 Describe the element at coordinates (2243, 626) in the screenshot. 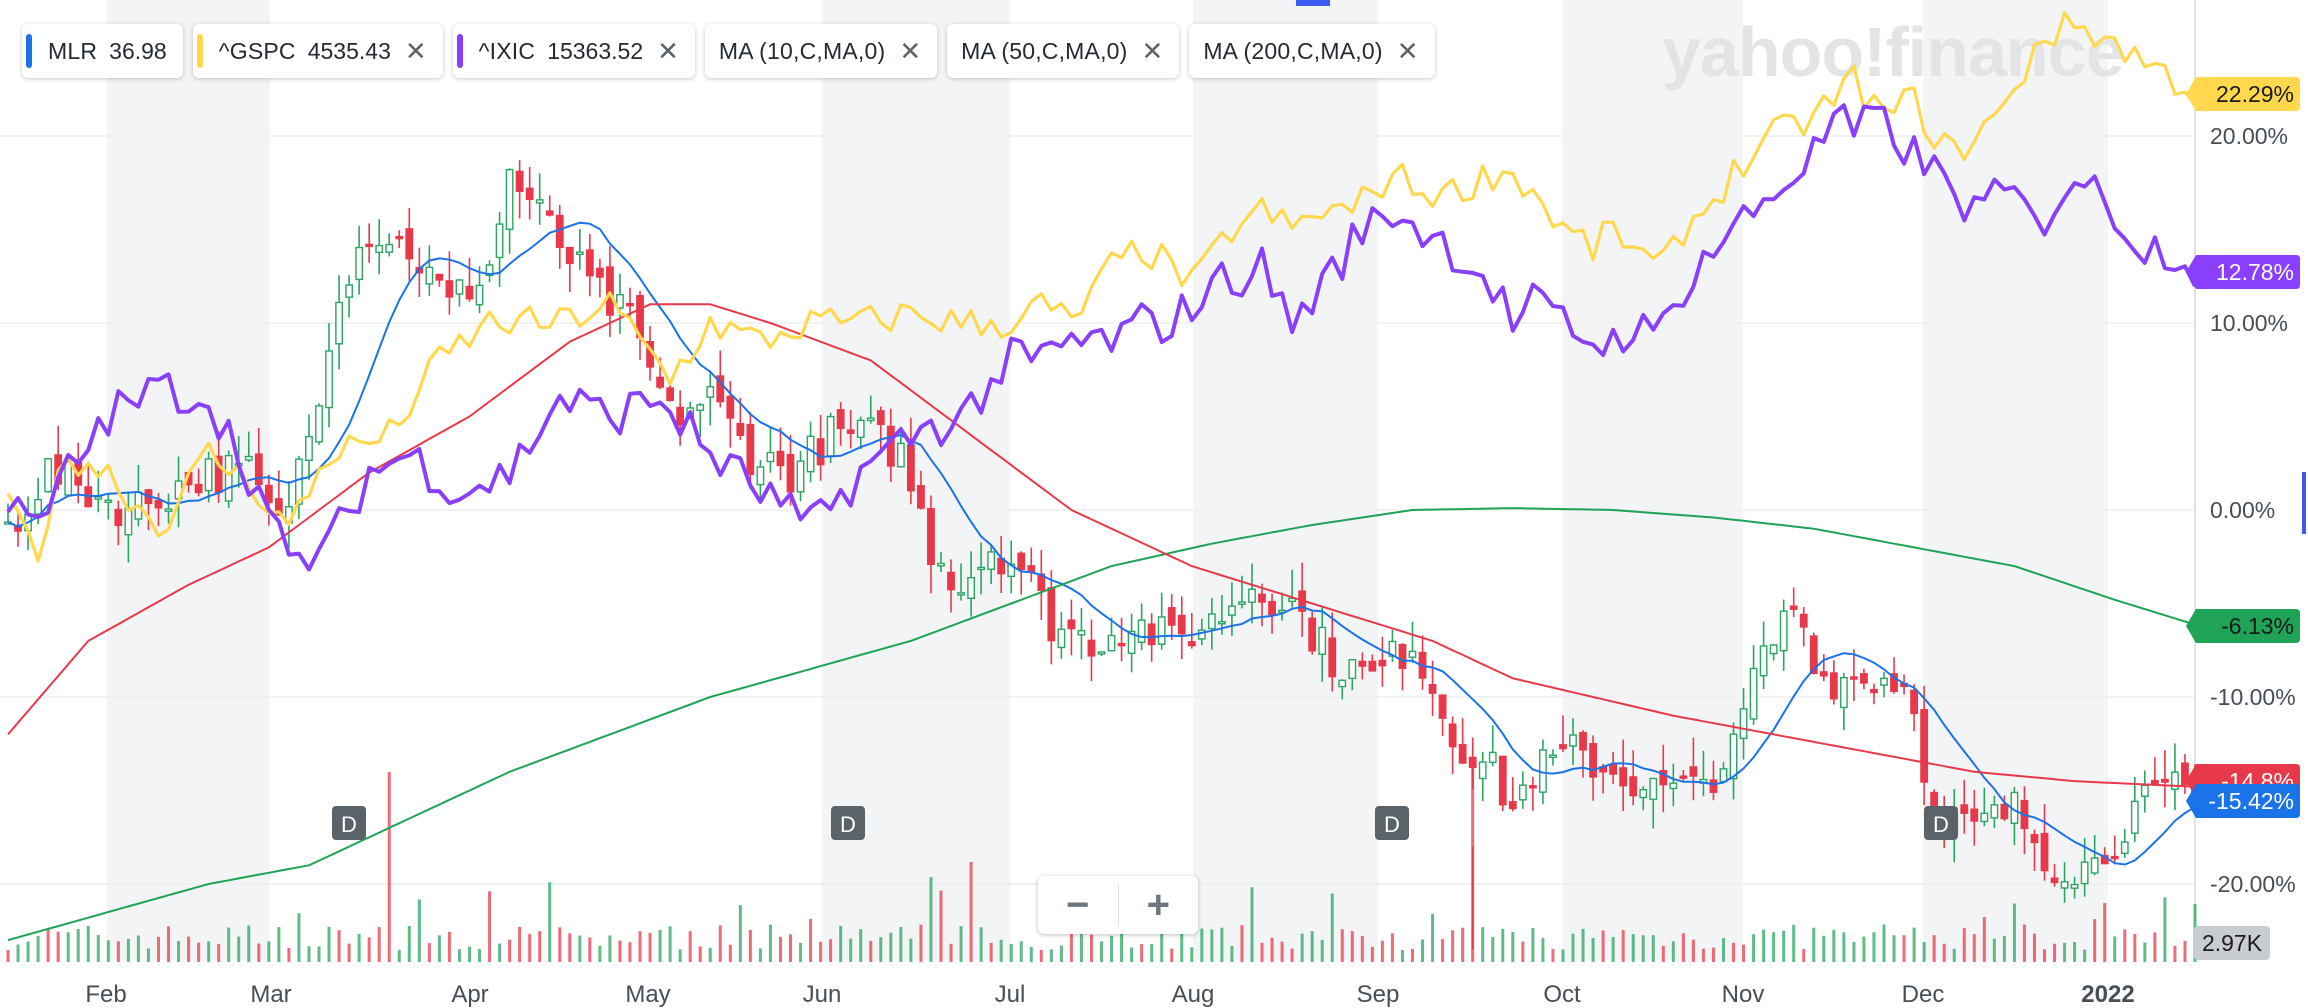

I see `ma200-last-value-badge: -6.13%` at that location.